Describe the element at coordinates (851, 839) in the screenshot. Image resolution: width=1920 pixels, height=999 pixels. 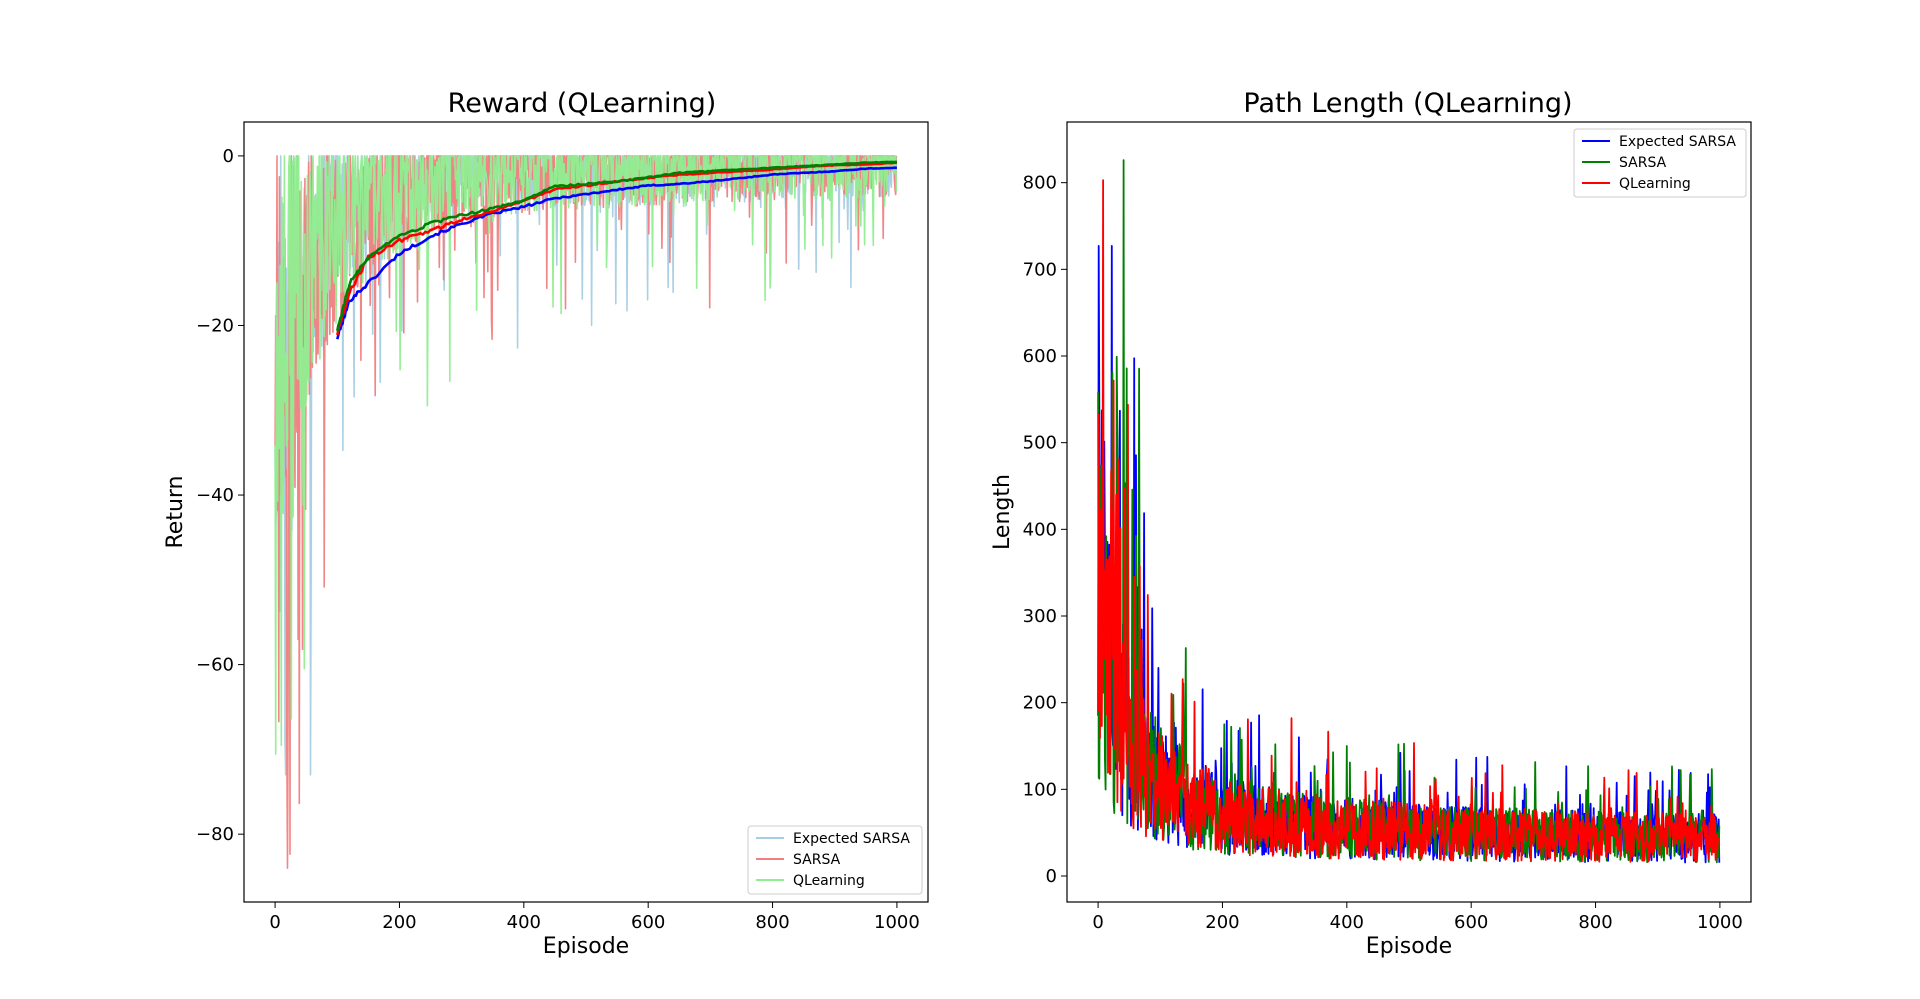
I see `reward-legend-label-expected-sarsa: Expected SARSA` at that location.